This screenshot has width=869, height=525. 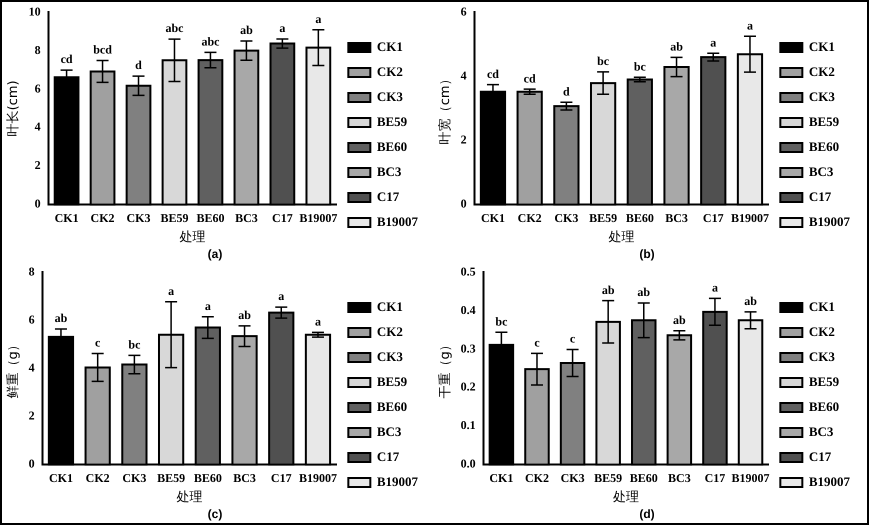 I want to click on data-label: bcd, so click(x=102, y=49).